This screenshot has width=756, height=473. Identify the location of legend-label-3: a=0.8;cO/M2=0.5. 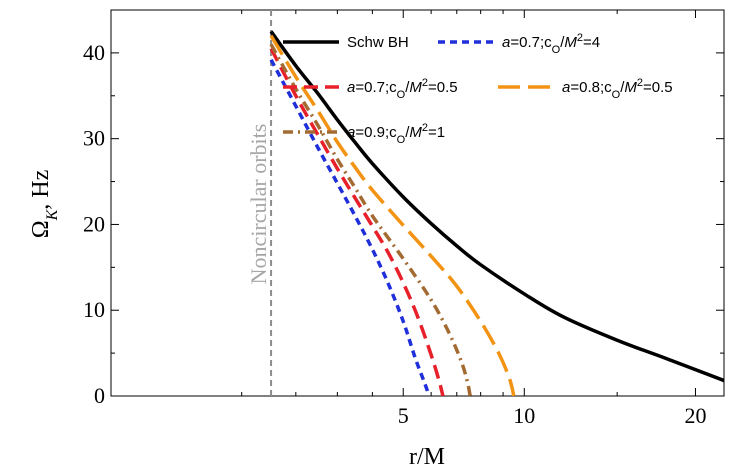
(617, 89).